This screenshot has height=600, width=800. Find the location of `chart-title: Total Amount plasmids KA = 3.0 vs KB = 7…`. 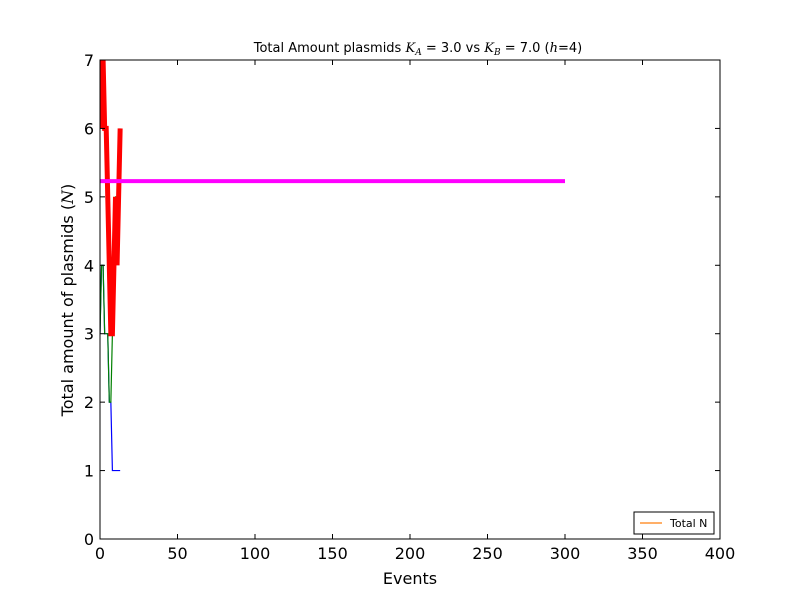

chart-title: Total Amount plasmids KA = 3.0 vs KB = 7… is located at coordinates (418, 49).